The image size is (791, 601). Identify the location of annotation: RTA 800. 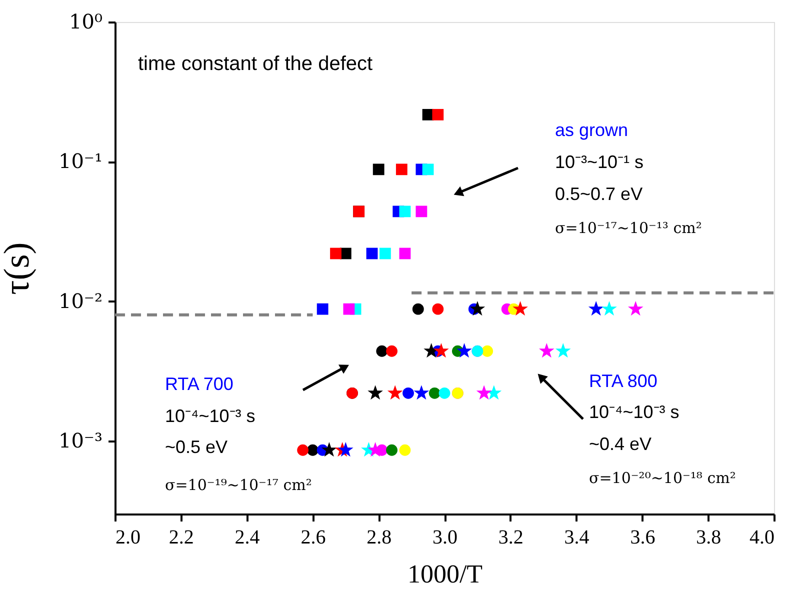
(623, 381).